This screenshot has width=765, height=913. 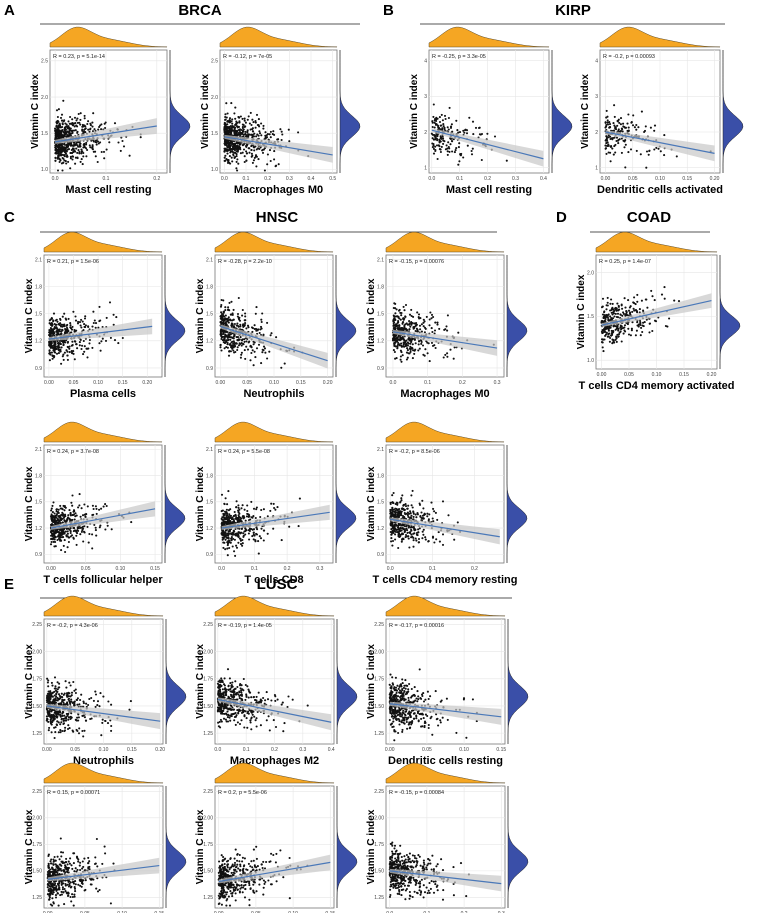 What do you see at coordinates (606, 179) in the screenshot?
I see `x-tick-label: 0.00` at bounding box center [606, 179].